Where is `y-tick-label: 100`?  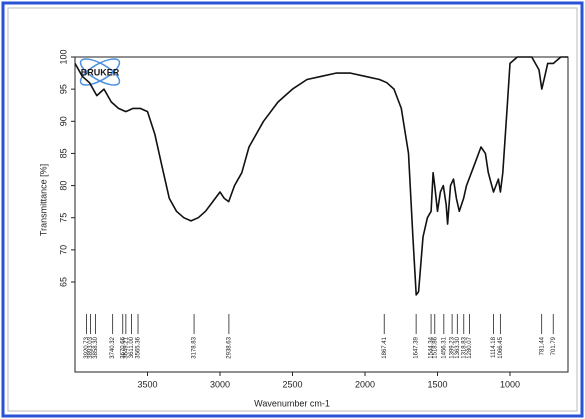 y-tick-label: 100 is located at coordinates (63, 56).